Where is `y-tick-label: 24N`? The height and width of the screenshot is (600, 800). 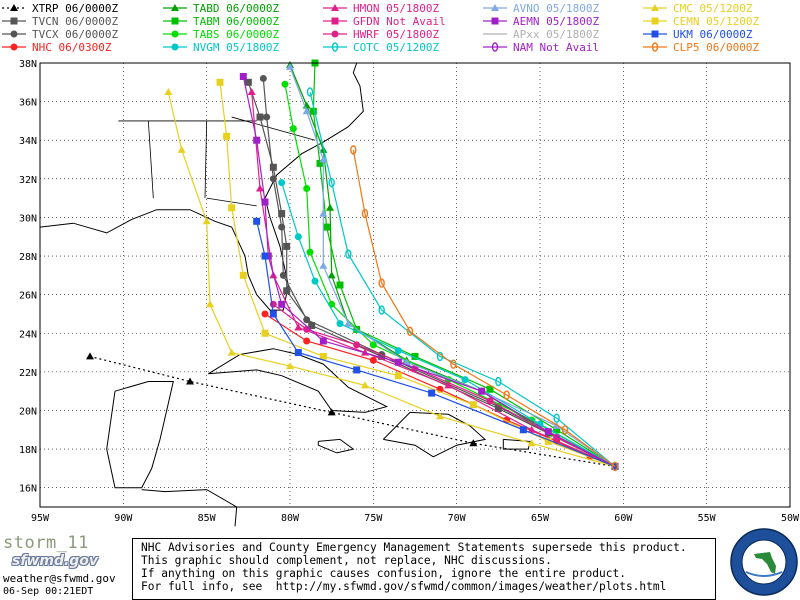
y-tick-label: 24N is located at coordinates (28, 334).